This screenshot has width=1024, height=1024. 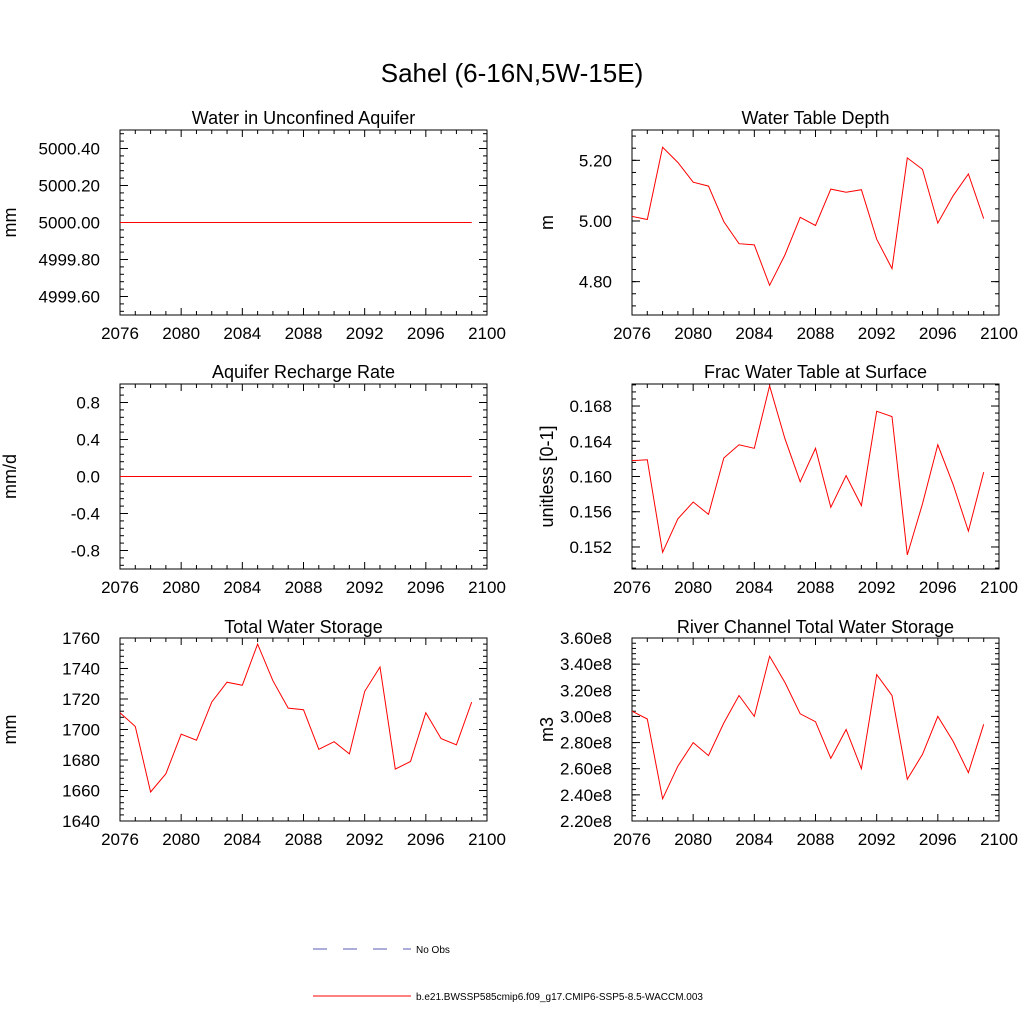 I want to click on y-tick-label: 2.80e8, so click(x=586, y=743).